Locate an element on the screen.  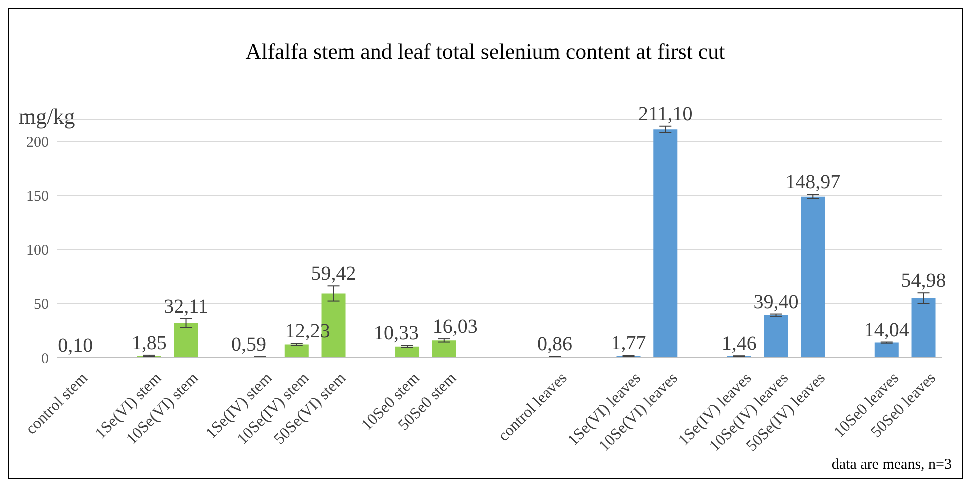
y-tick-label: 50 is located at coordinates (41, 305).